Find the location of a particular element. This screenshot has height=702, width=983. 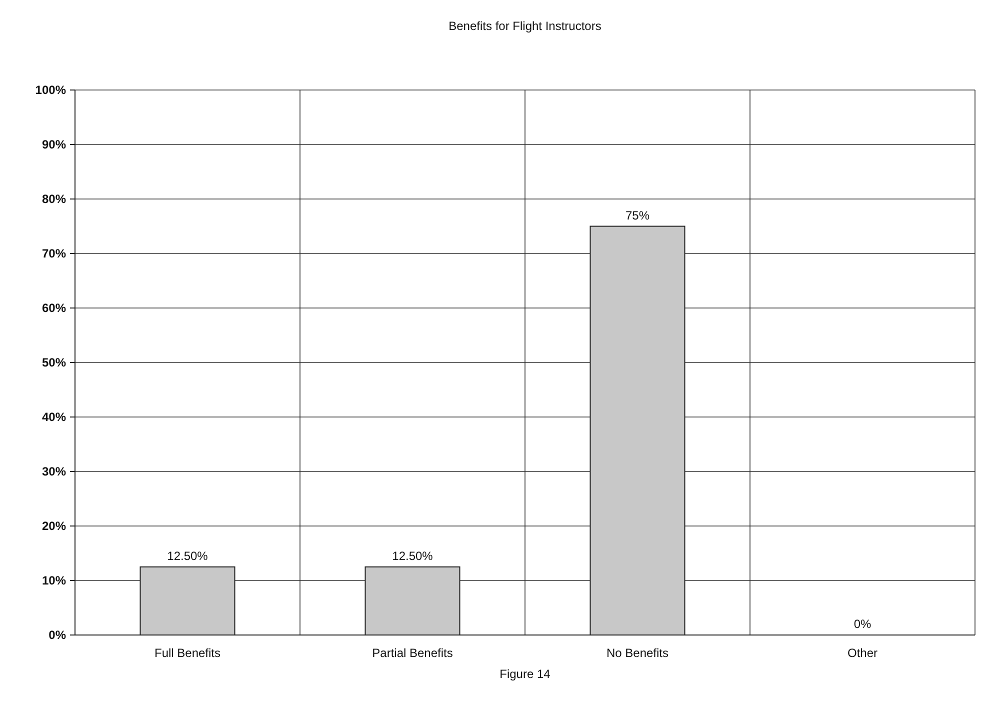

x-tick-label: No Benefits is located at coordinates (637, 653).